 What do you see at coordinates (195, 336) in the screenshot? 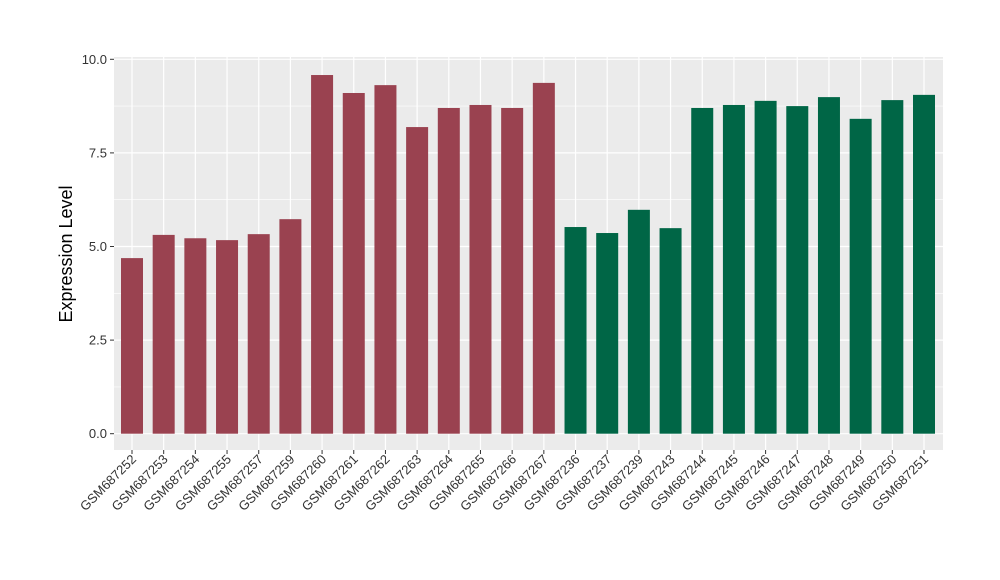
I see `bar-GSM687254` at bounding box center [195, 336].